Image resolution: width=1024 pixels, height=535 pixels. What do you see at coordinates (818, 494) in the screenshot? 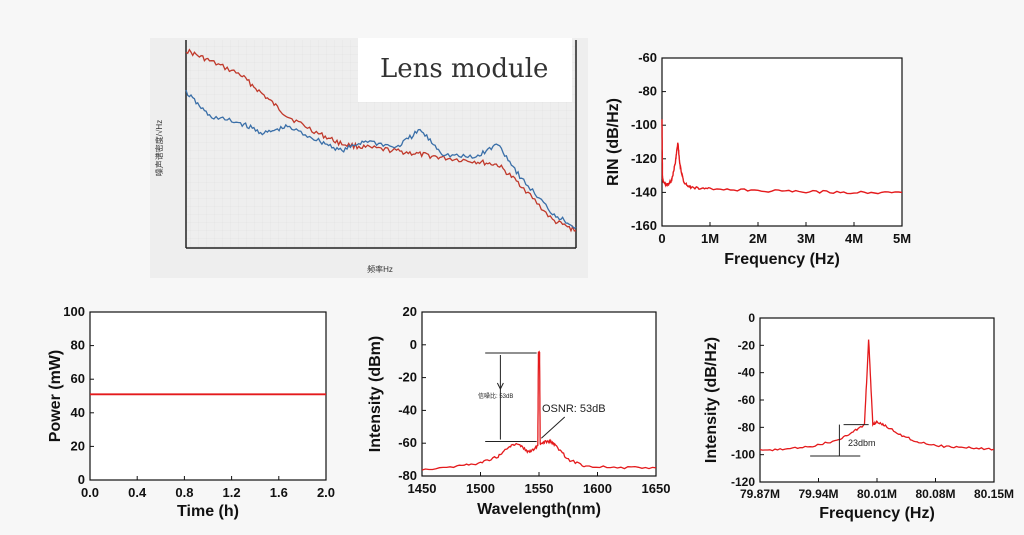
I see `rf-x-tick-label: 79.94M` at bounding box center [818, 494].